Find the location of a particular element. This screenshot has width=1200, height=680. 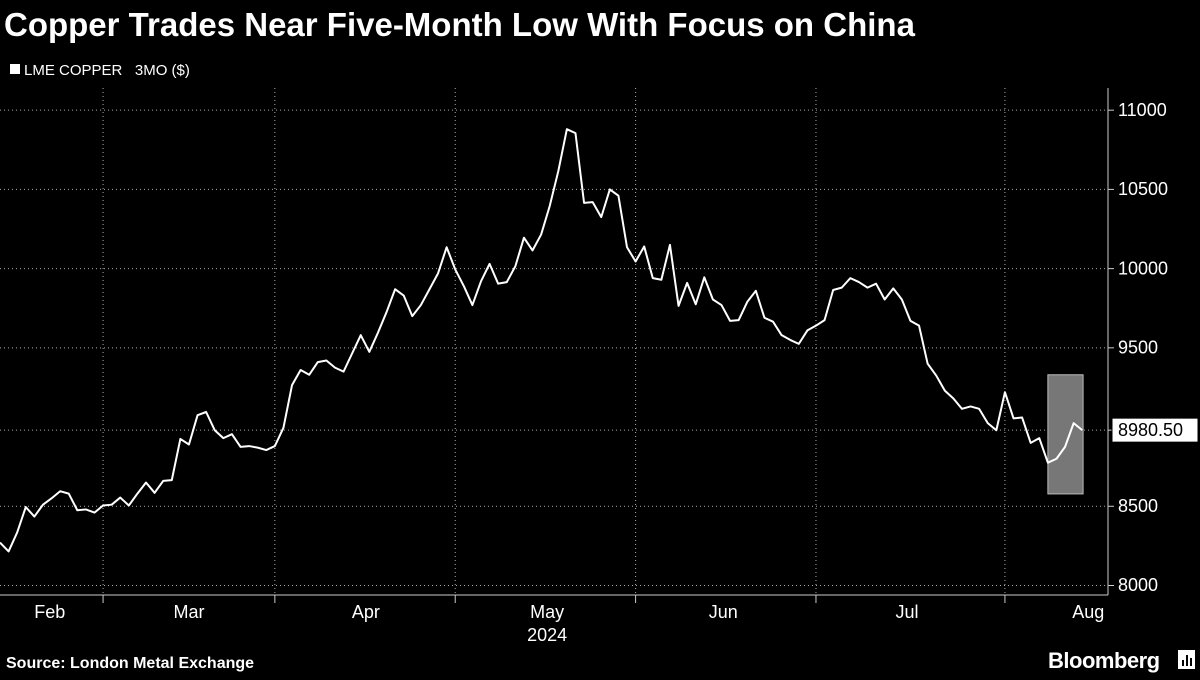

y-tick-label: 11000 is located at coordinates (1142, 110).